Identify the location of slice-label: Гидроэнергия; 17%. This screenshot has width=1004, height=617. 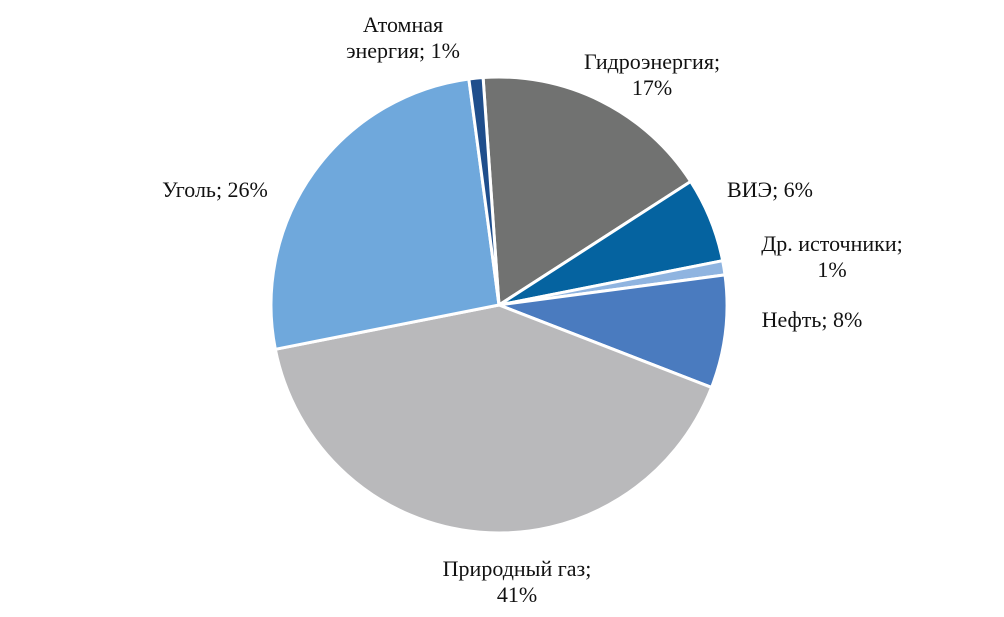
(652, 74).